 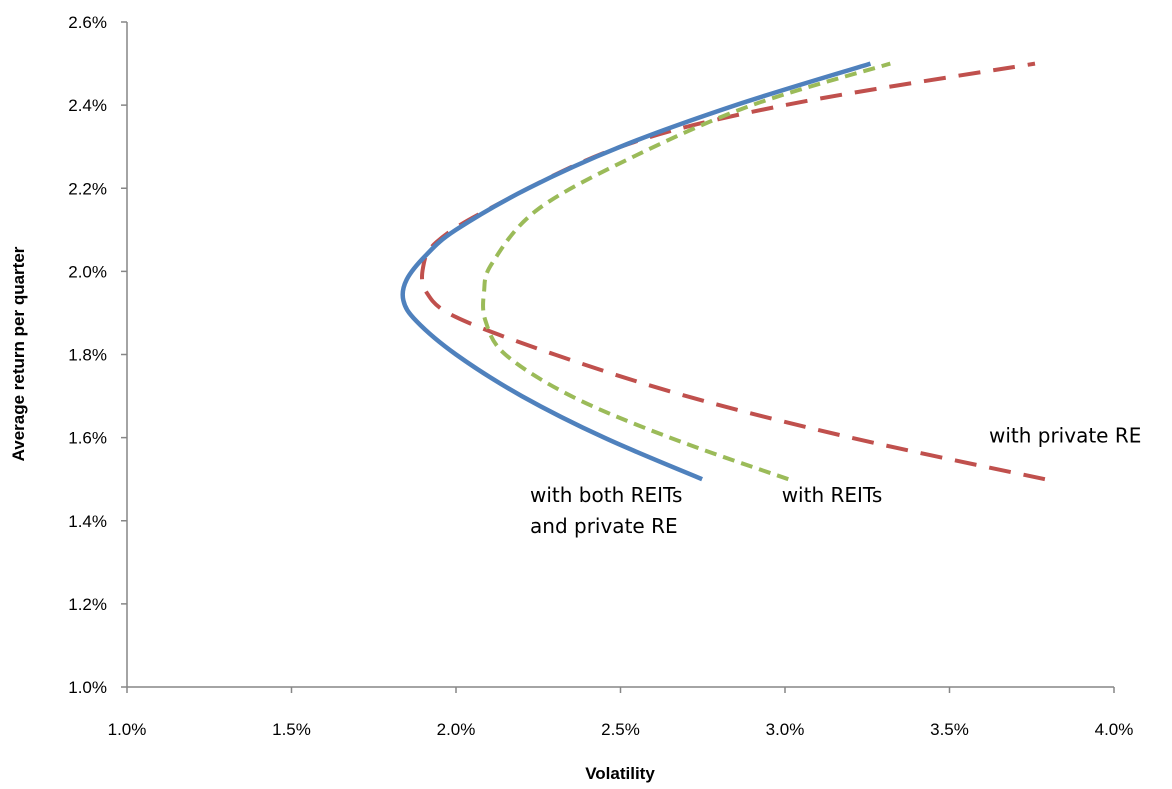 What do you see at coordinates (87, 188) in the screenshot?
I see `y-tick-label: 2.2%` at bounding box center [87, 188].